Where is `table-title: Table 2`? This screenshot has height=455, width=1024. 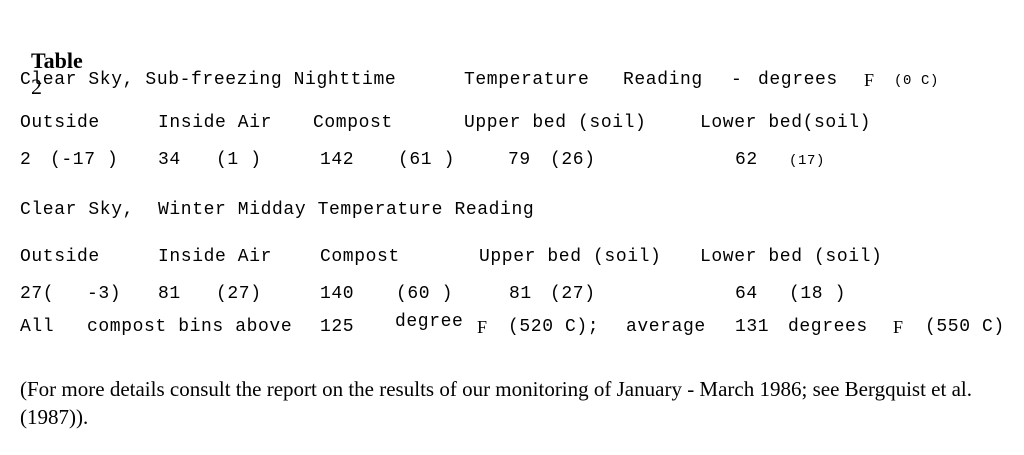
table-title: Table 2 is located at coordinates (51, 61).